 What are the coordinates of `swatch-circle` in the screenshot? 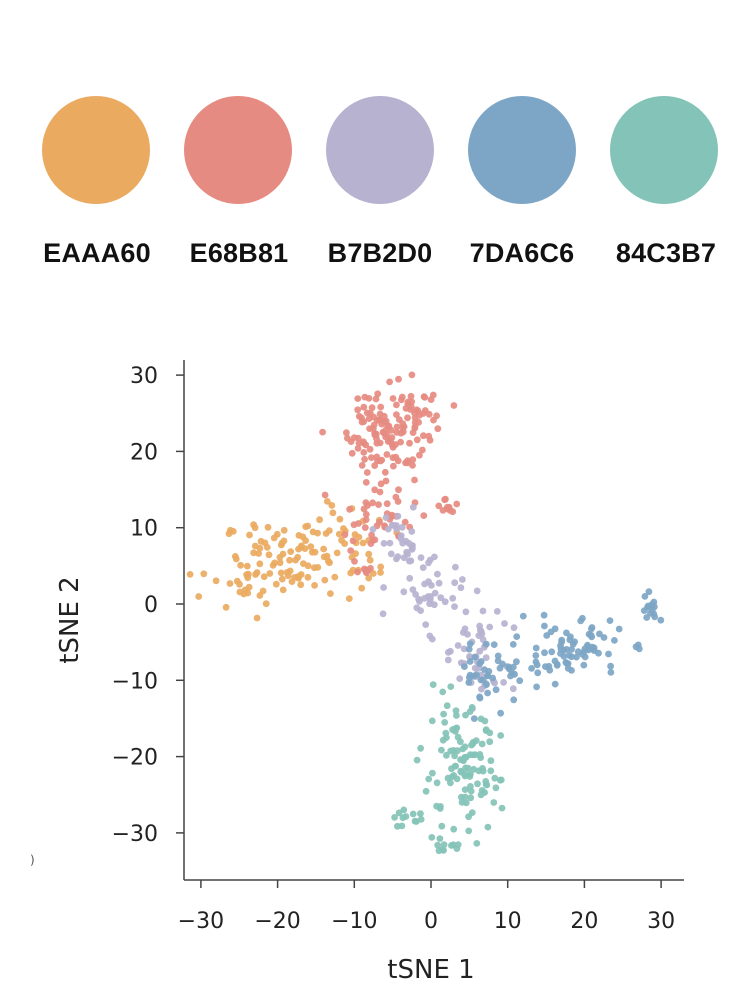 It's located at (380, 150).